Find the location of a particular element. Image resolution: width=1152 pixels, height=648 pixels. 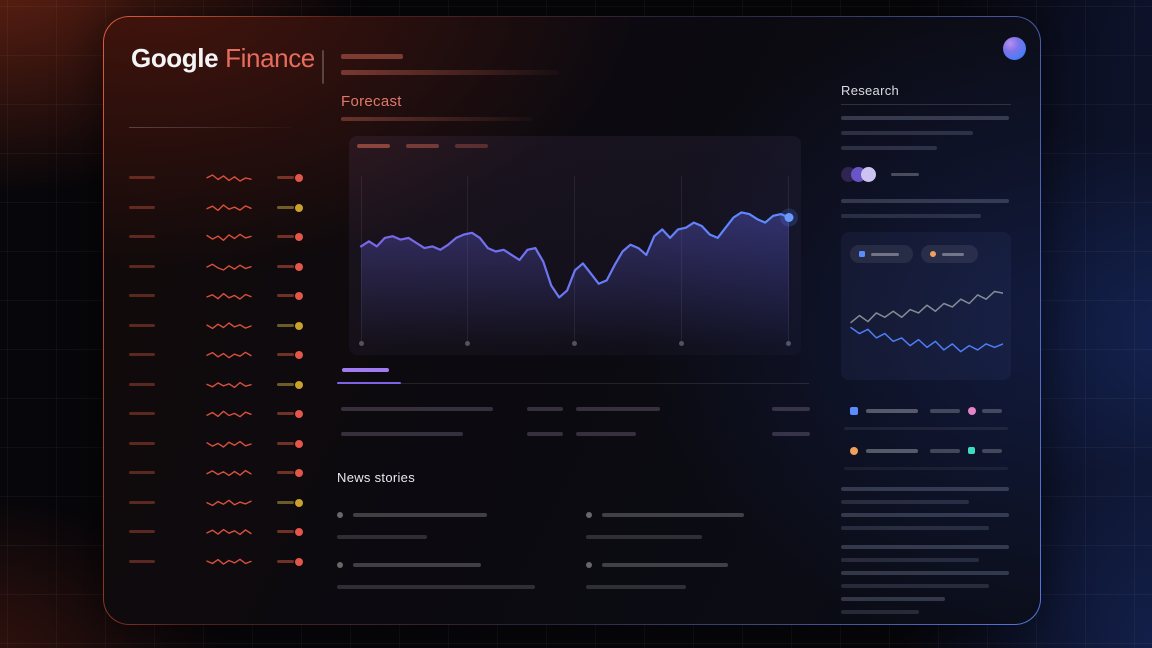

watchlist is located at coordinates (224, 369).